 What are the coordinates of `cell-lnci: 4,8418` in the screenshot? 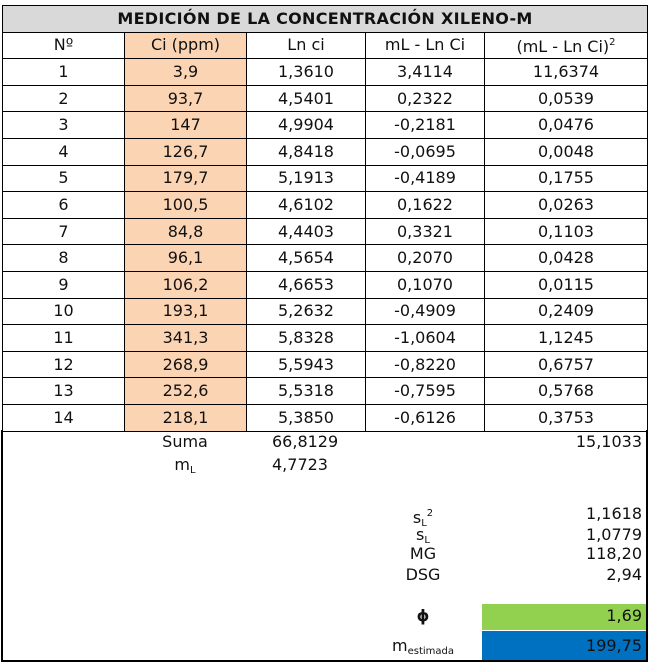 It's located at (306, 151).